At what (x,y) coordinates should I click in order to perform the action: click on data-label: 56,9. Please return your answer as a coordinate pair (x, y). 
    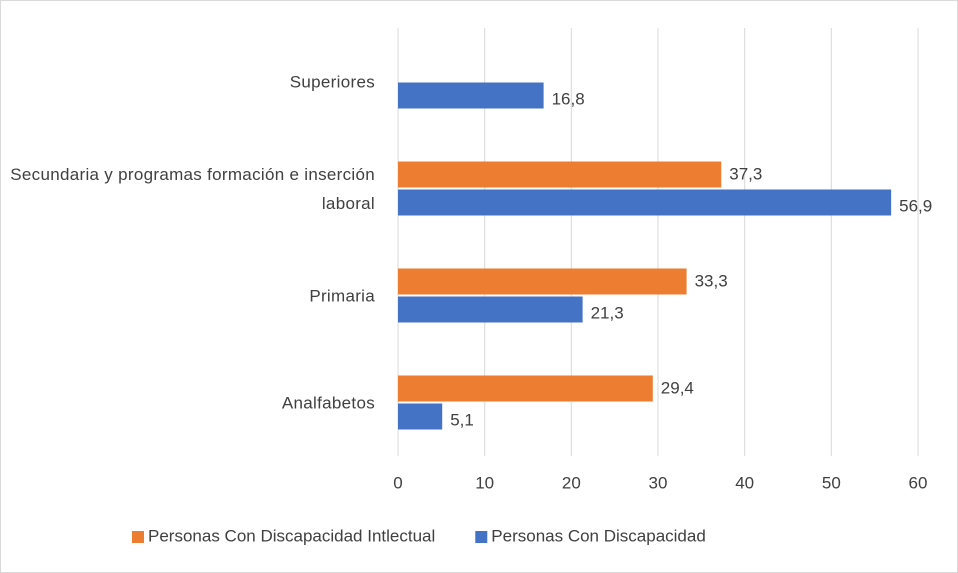
    Looking at the image, I should click on (915, 205).